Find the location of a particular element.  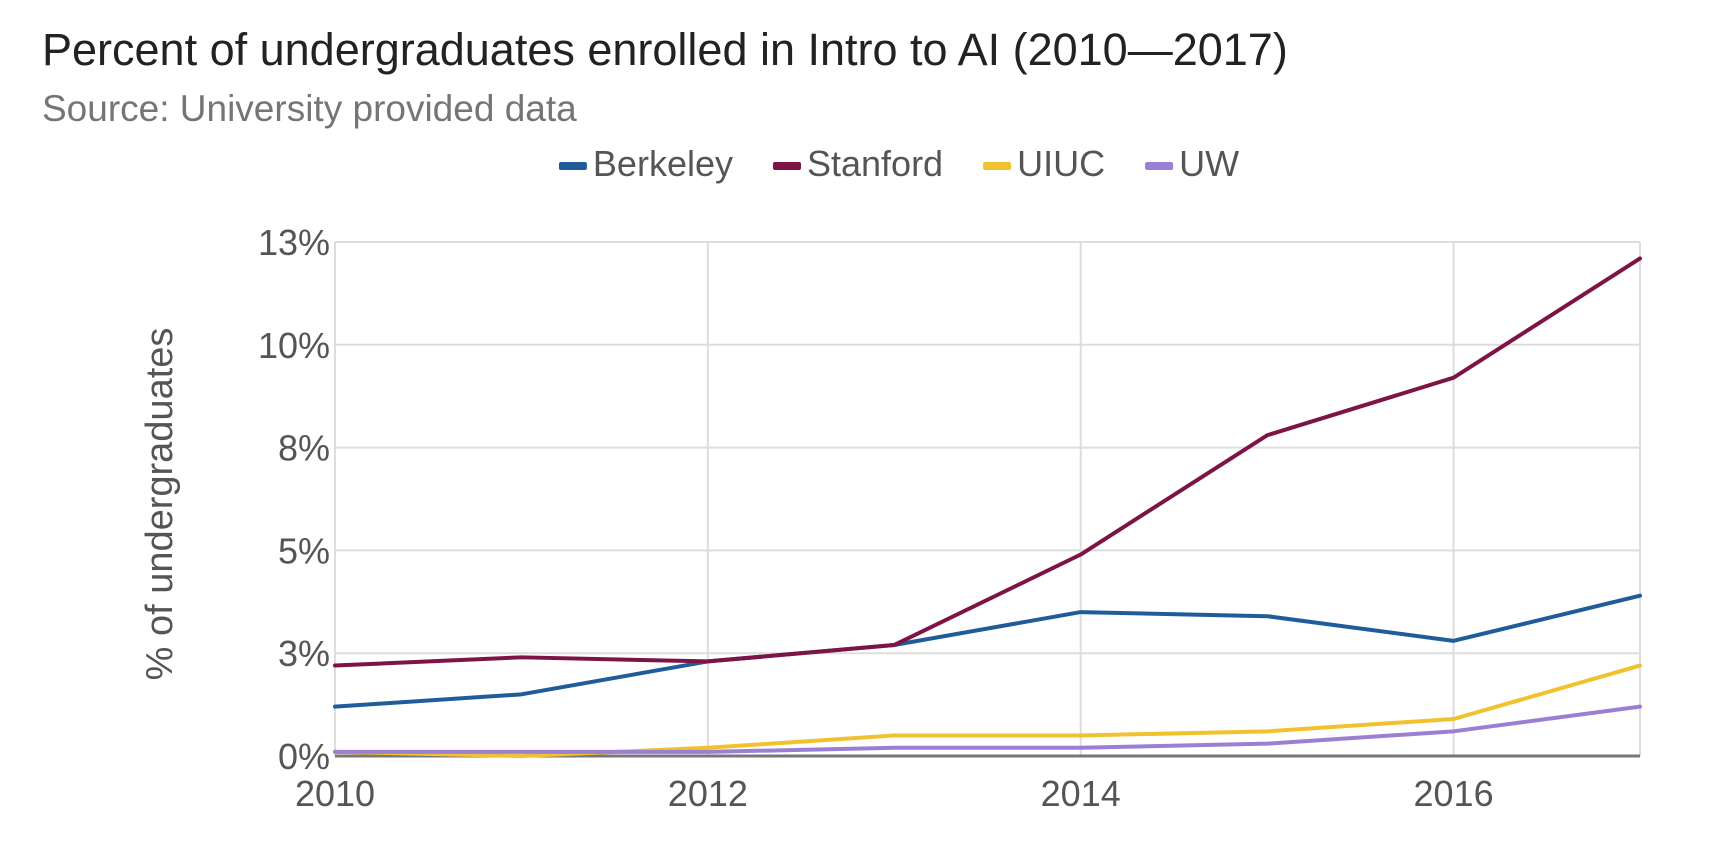

legend-item-uw: UW is located at coordinates (1192, 163).